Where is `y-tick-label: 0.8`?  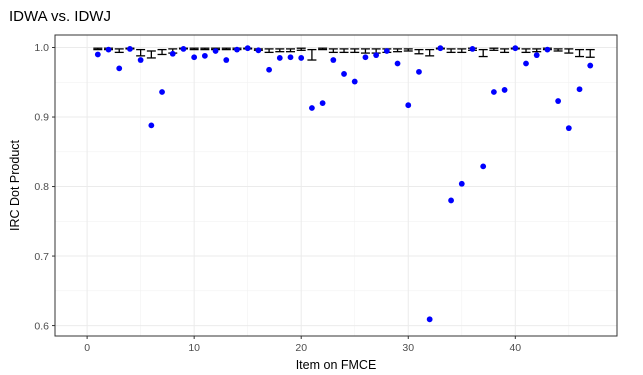 y-tick-label: 0.8 is located at coordinates (41, 187).